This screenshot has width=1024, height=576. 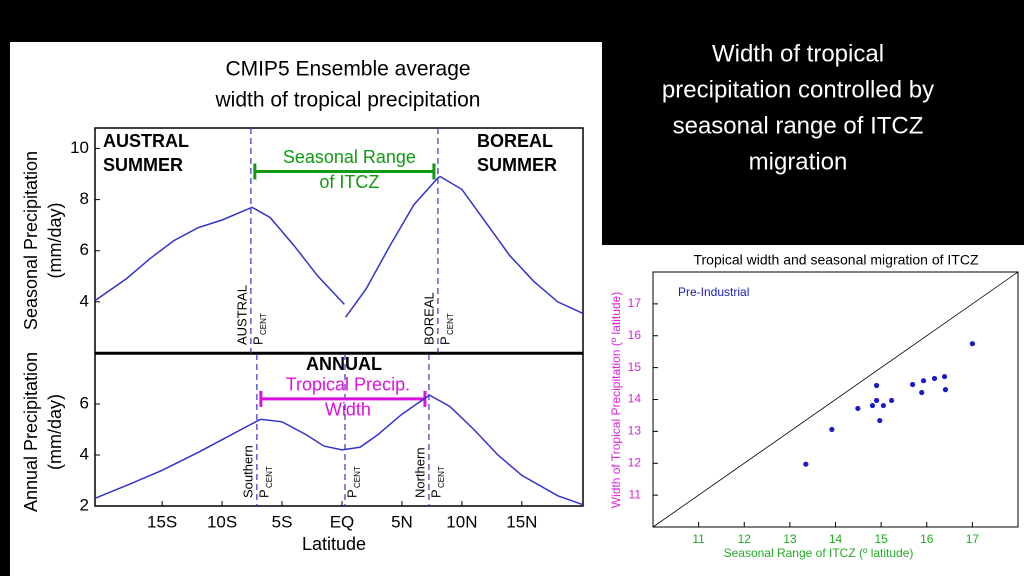 What do you see at coordinates (798, 161) in the screenshot?
I see `slide-title: migration` at bounding box center [798, 161].